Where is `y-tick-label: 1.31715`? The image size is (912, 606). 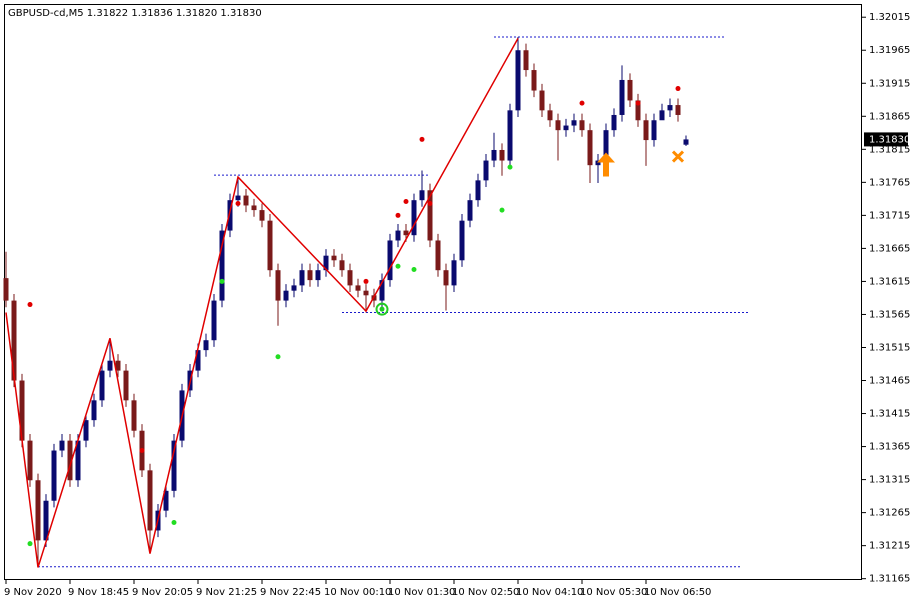
y-tick-label: 1.31715 is located at coordinates (889, 215).